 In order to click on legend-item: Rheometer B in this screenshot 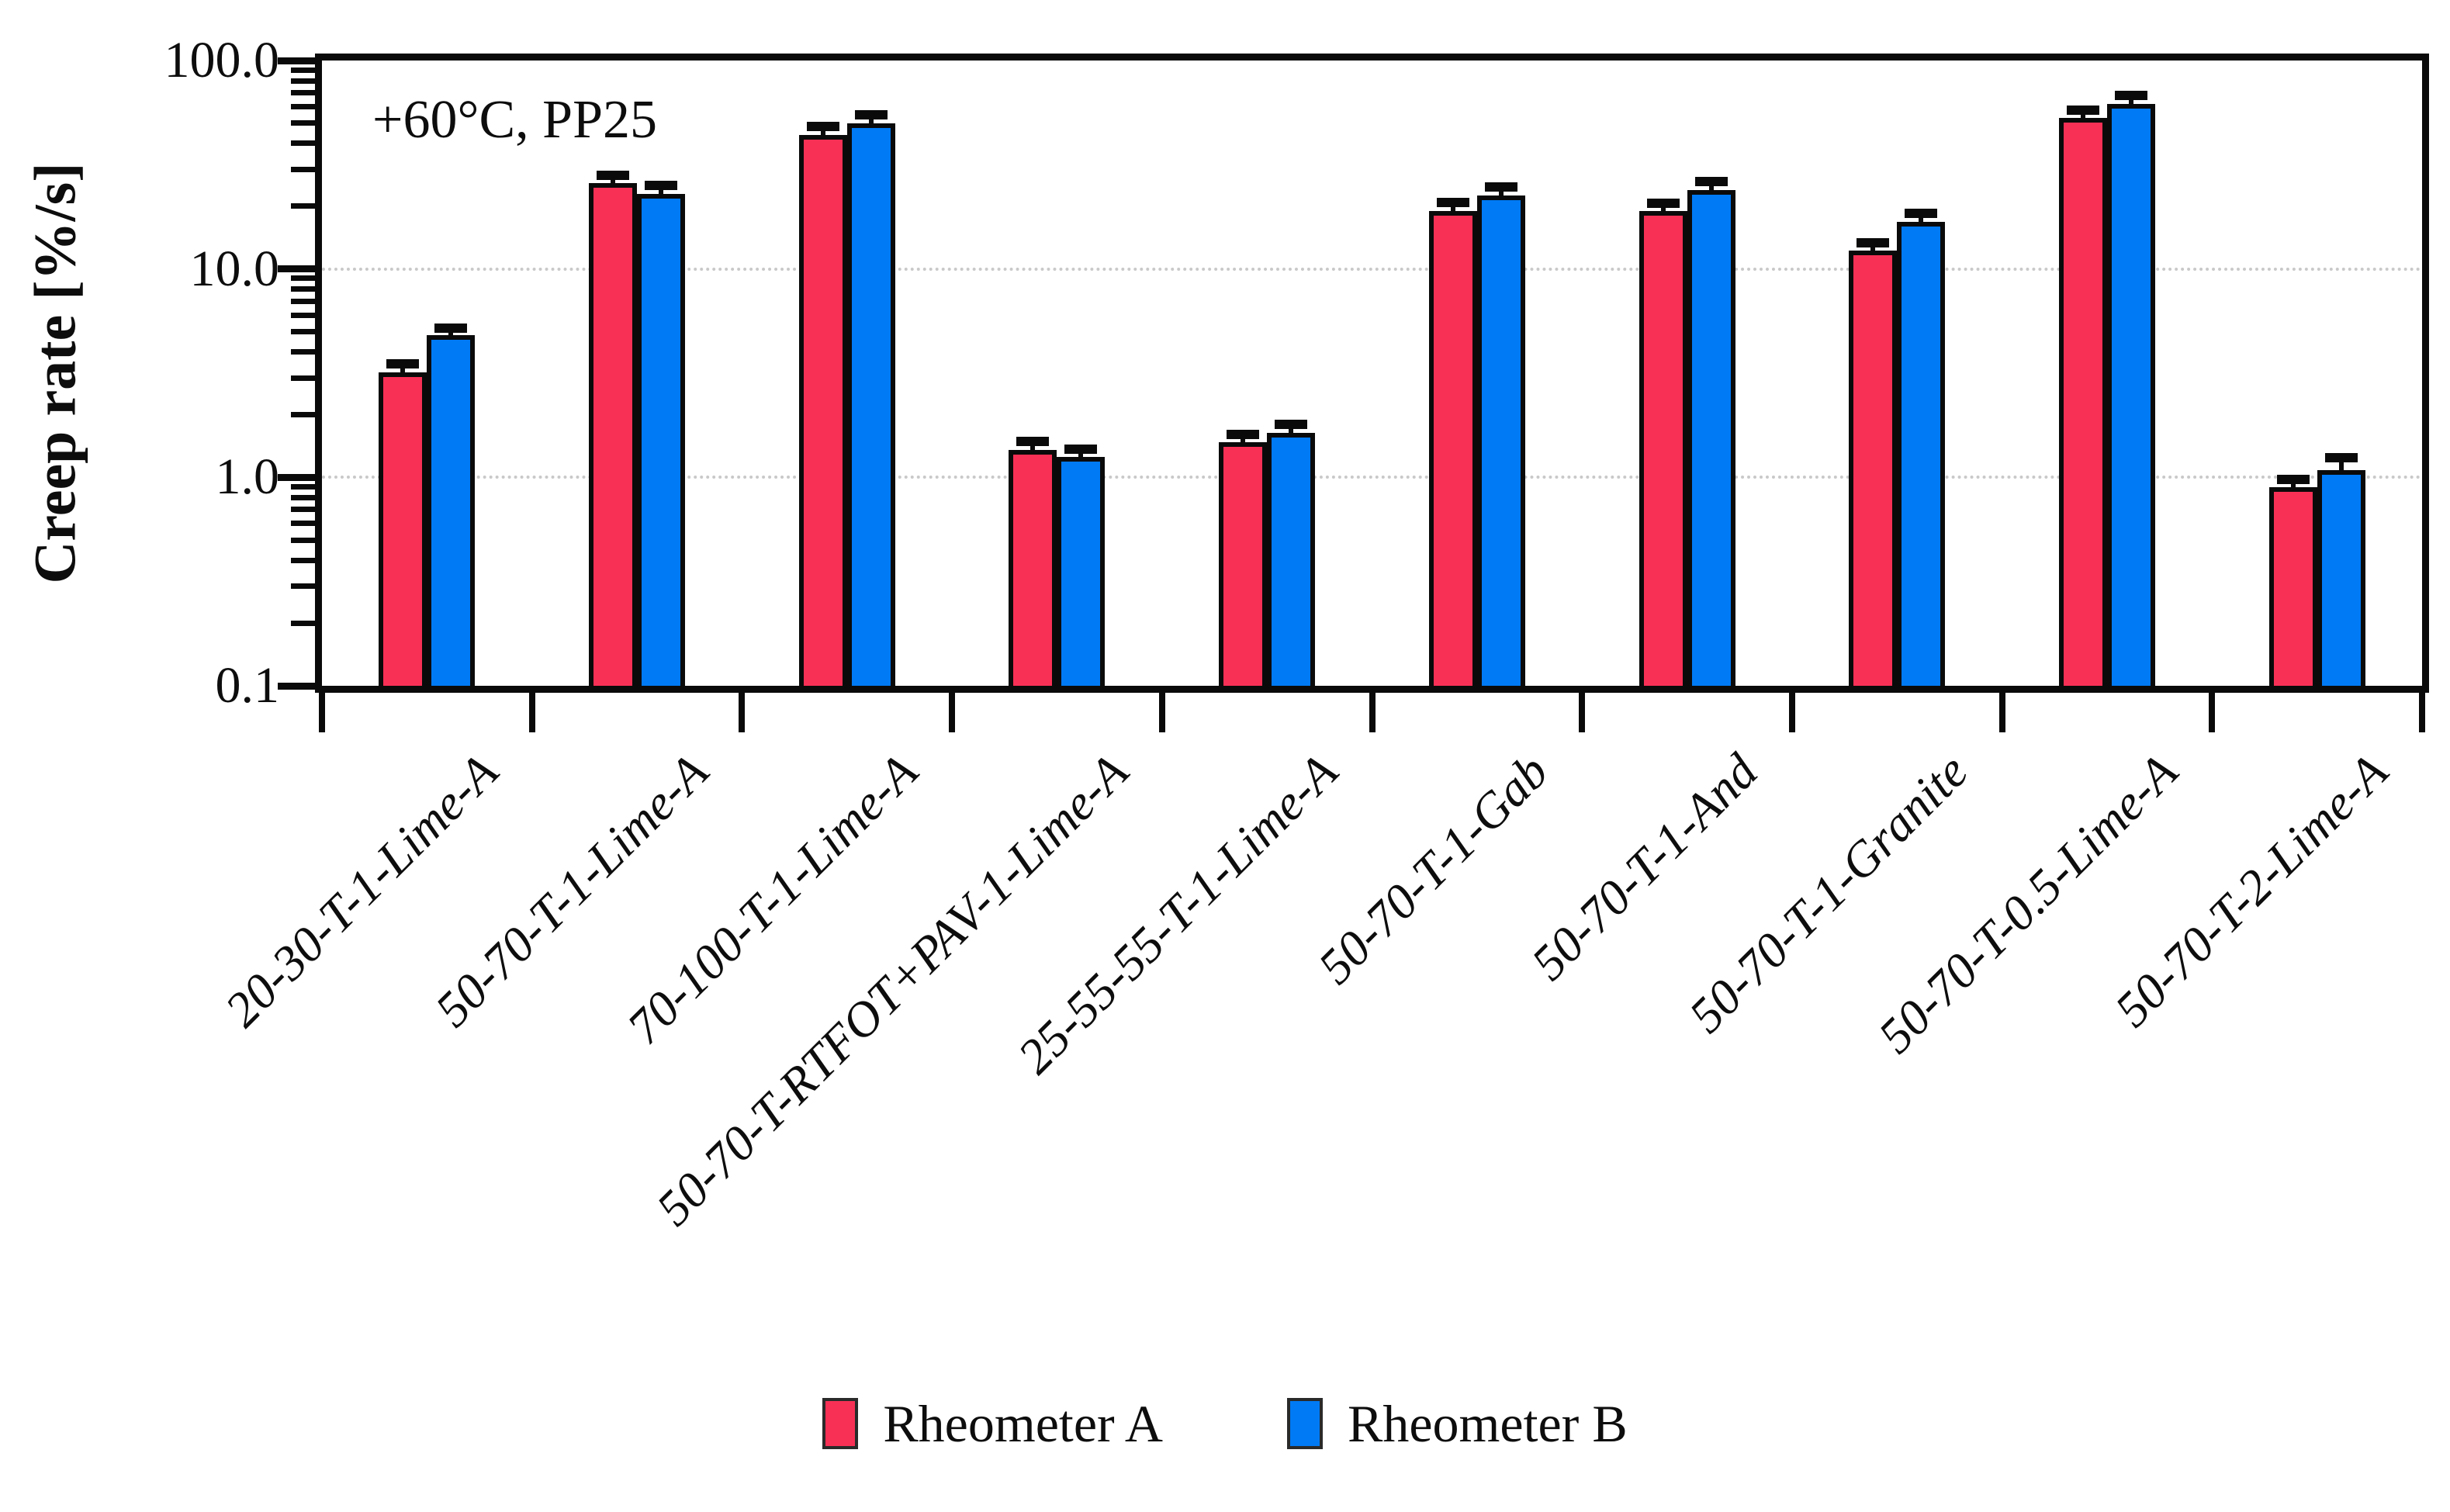, I will do `click(1457, 1423)`.